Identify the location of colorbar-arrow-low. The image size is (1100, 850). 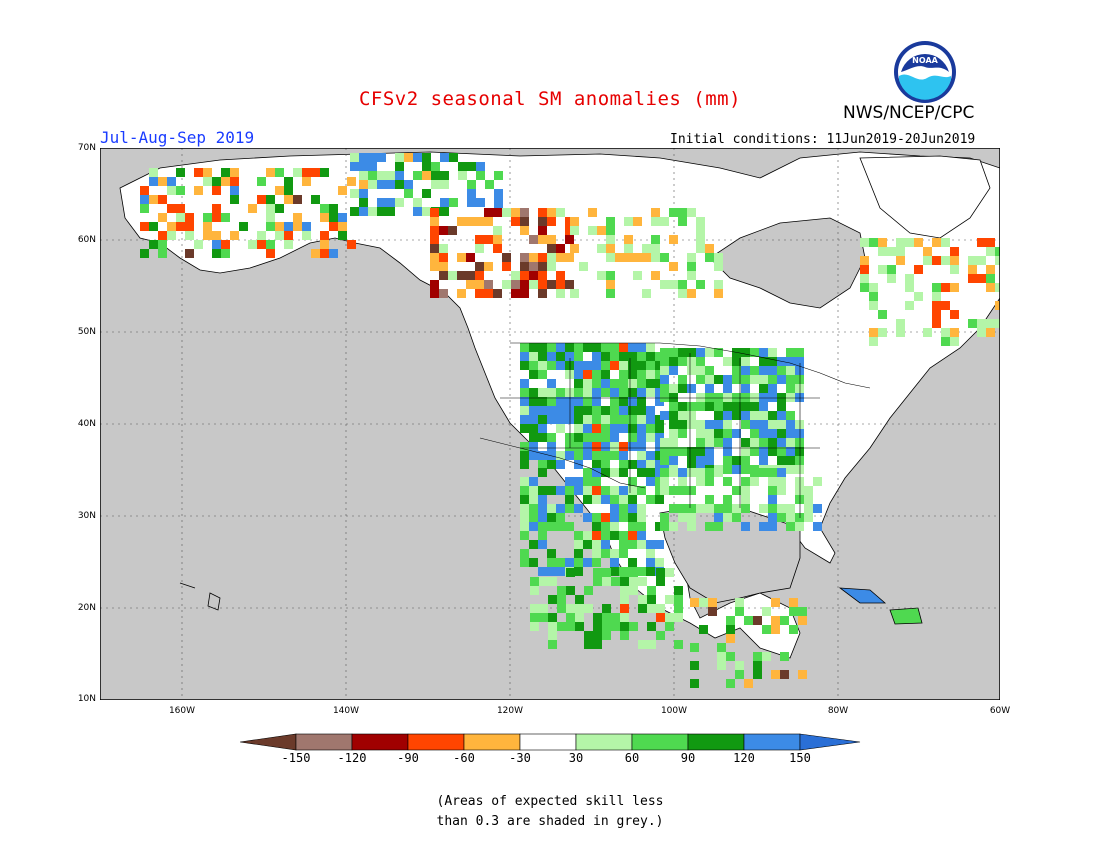
(268, 742).